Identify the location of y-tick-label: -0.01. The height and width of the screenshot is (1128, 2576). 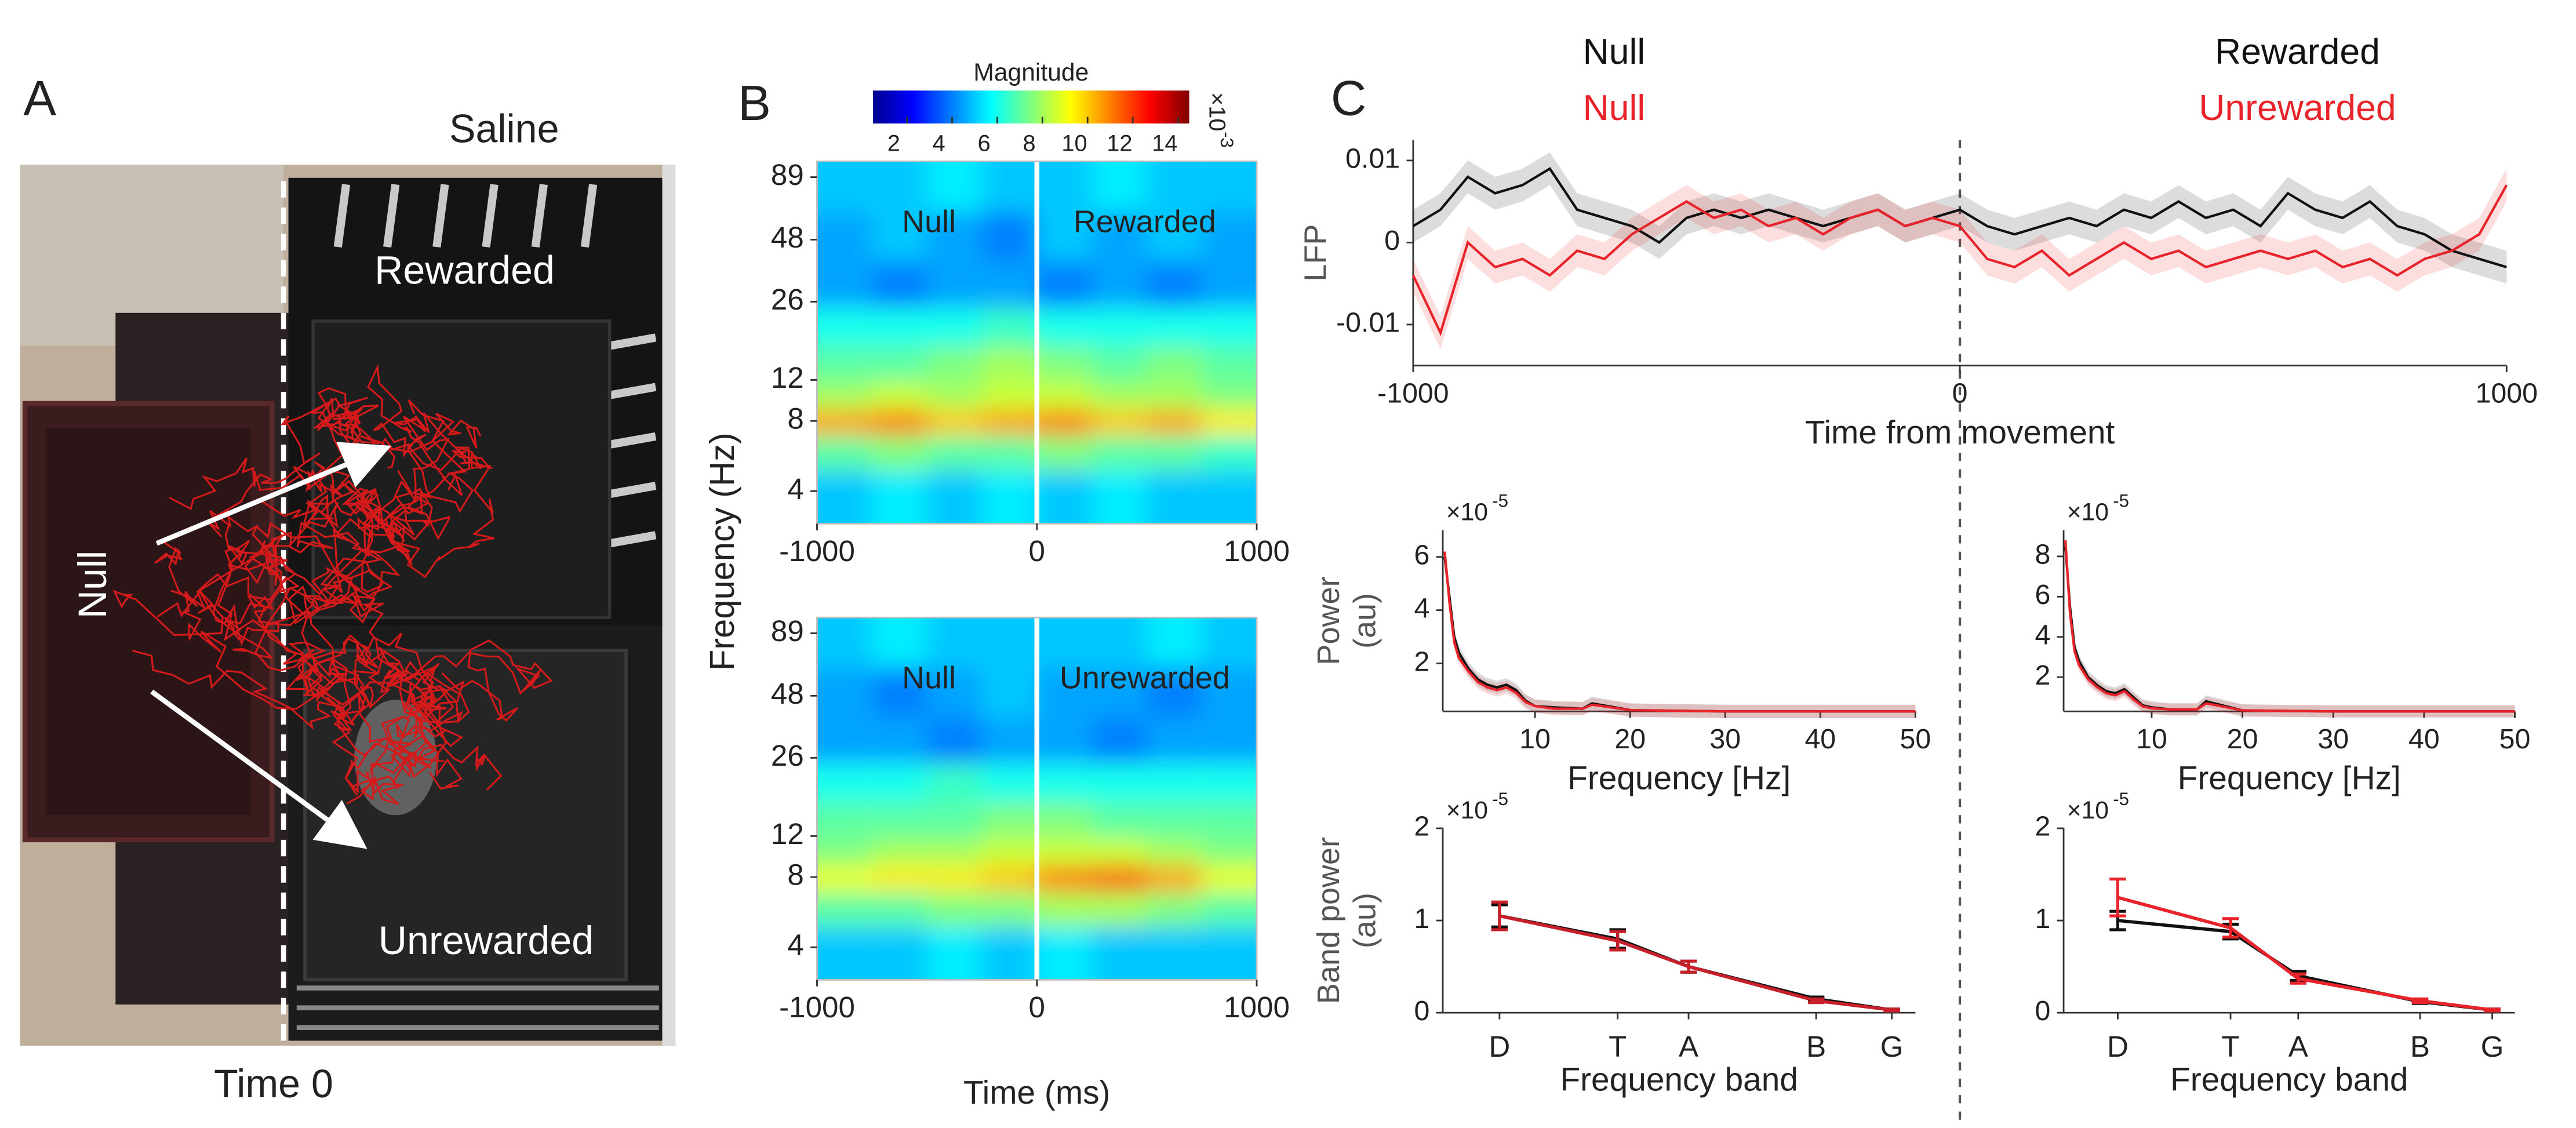
(1368, 323).